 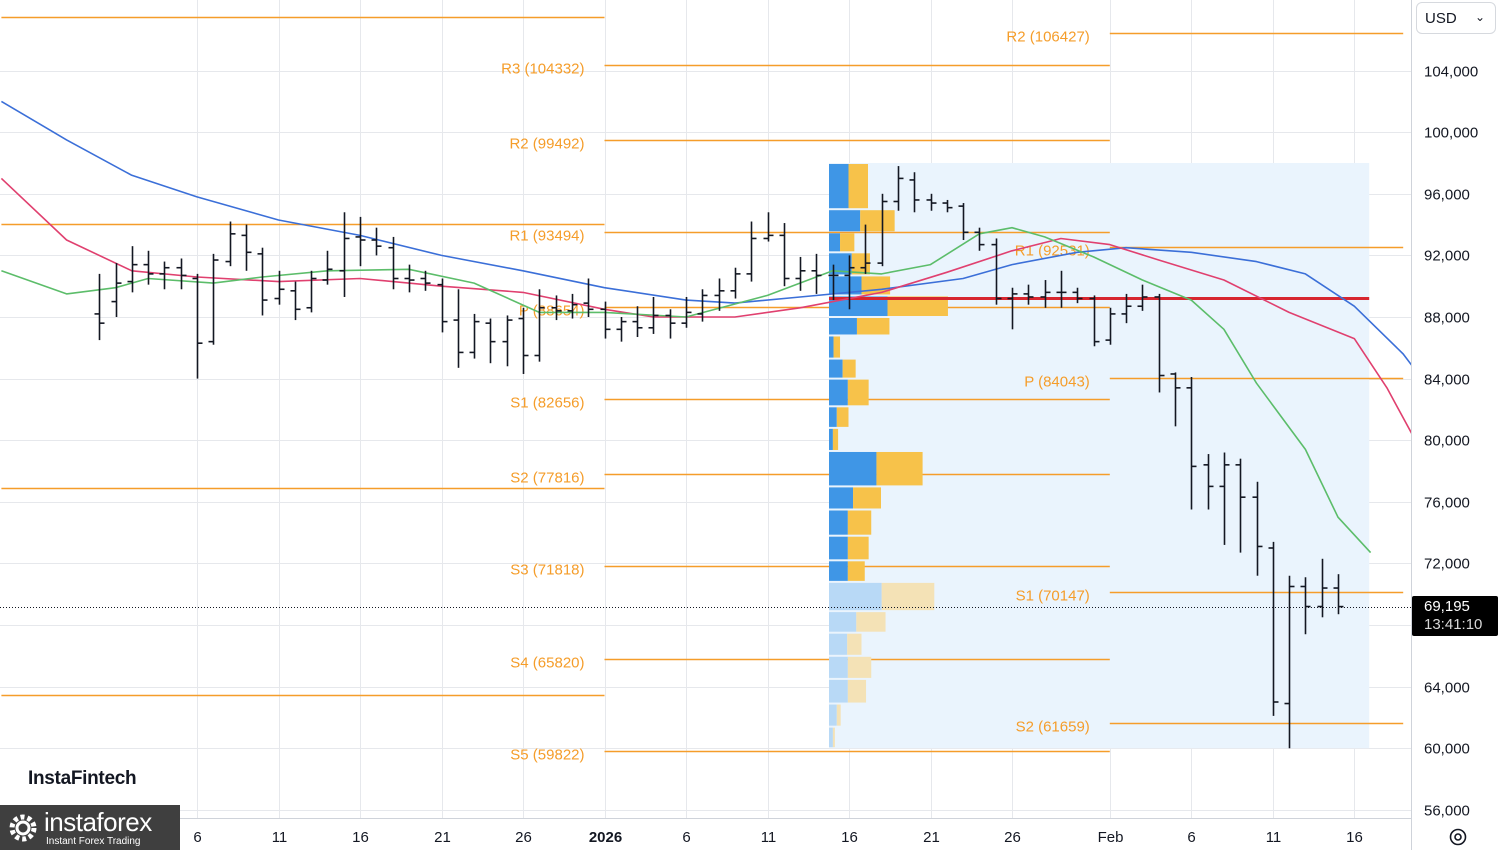 What do you see at coordinates (547, 570) in the screenshot?
I see `pivot-label: S3 (71818)` at bounding box center [547, 570].